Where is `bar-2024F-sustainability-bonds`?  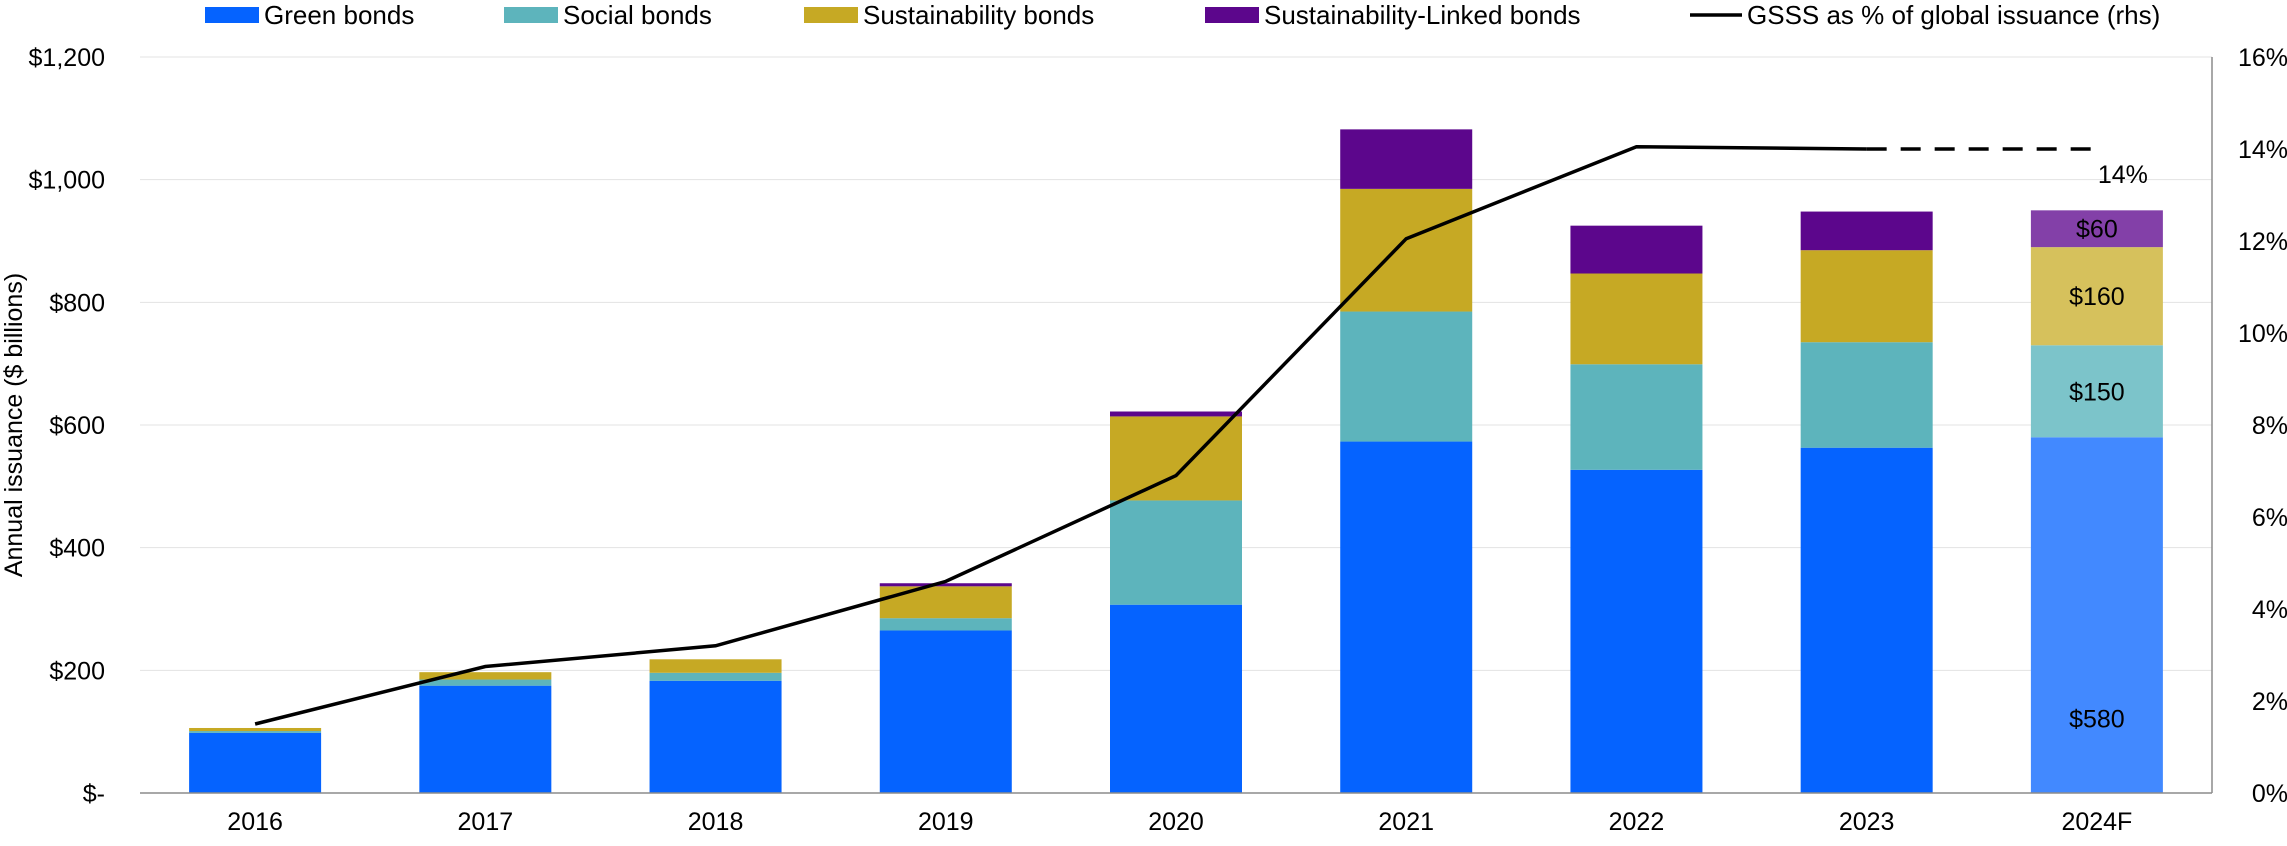
bar-2024F-sustainability-bonds is located at coordinates (2096, 296).